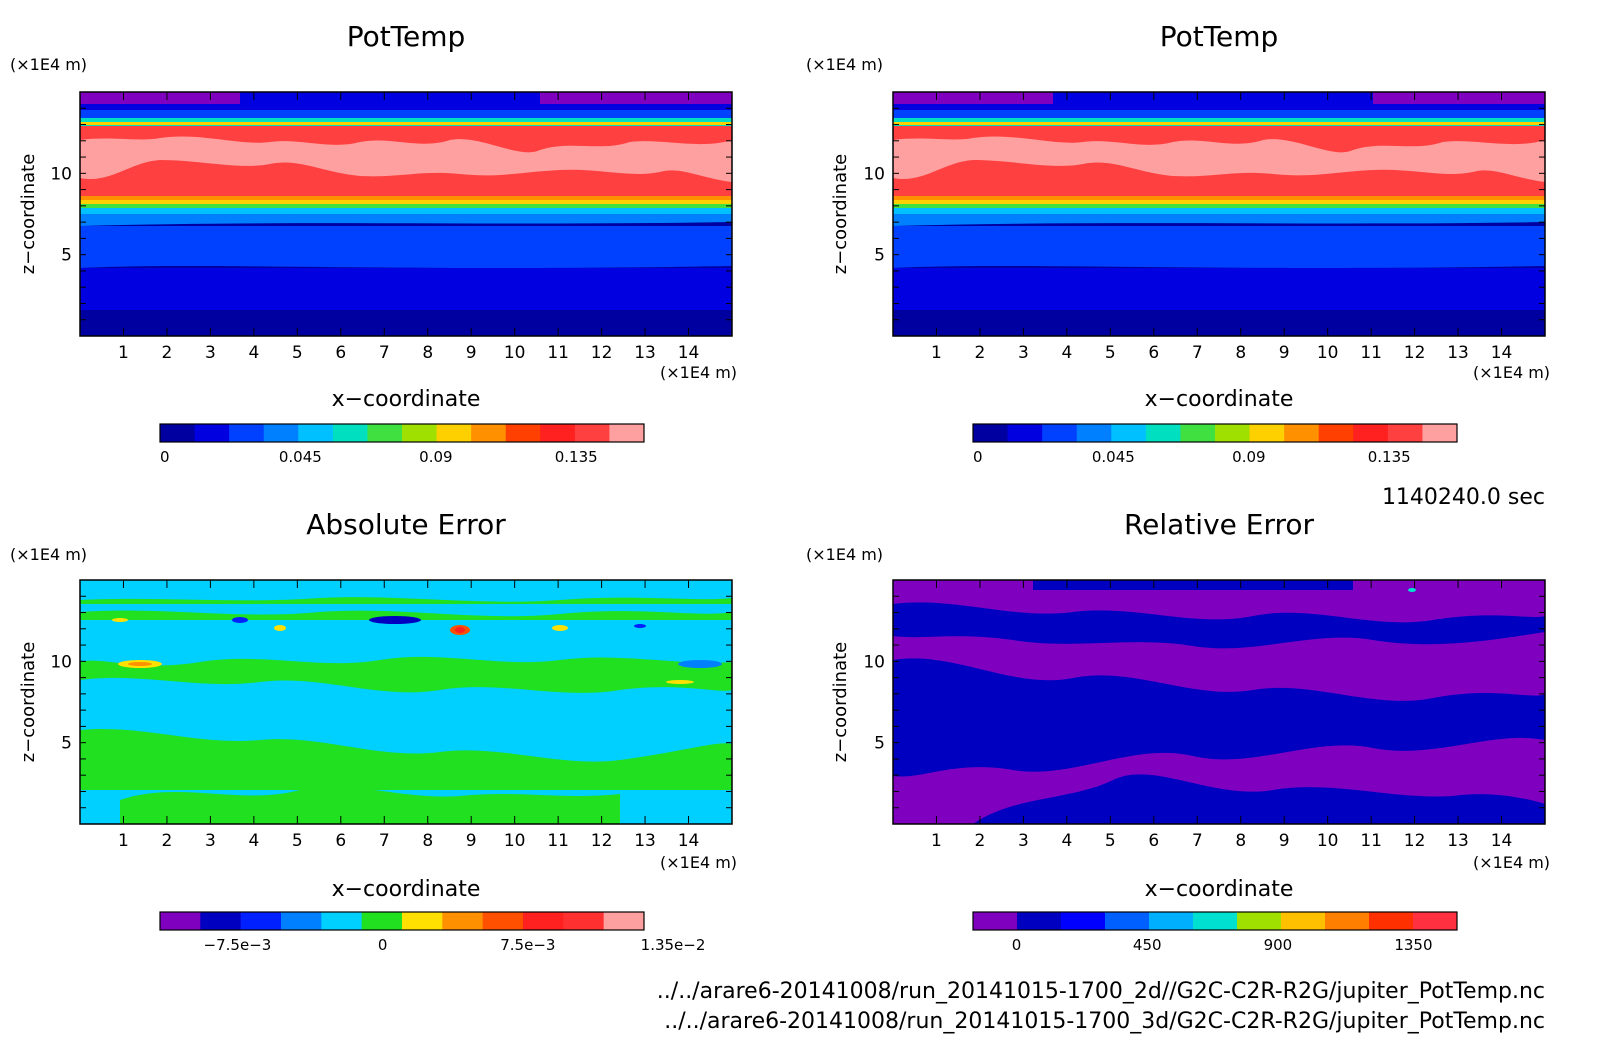 The width and height of the screenshot is (1604, 1054). I want to click on colorbar-tick-label: 7.5e−3, so click(527, 945).